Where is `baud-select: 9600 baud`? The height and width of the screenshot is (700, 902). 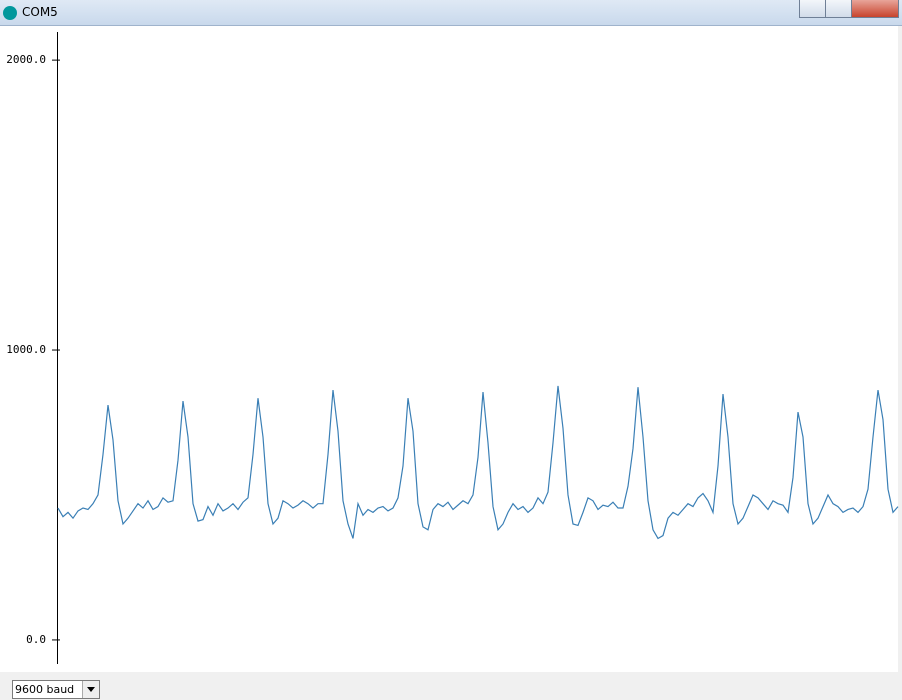 baud-select: 9600 baud is located at coordinates (56, 689).